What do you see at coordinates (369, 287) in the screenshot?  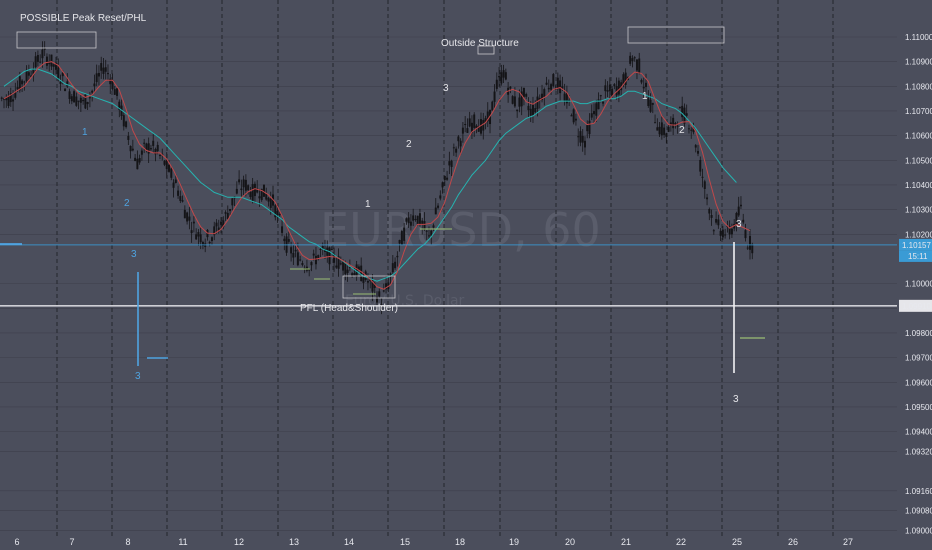 I see `pfl-box` at bounding box center [369, 287].